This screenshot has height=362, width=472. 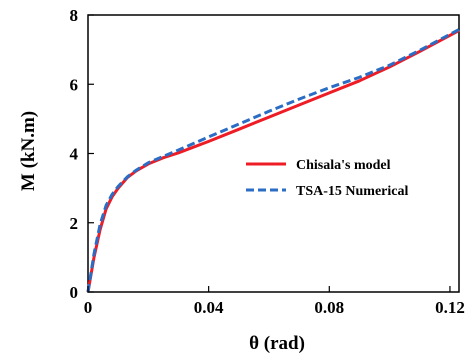 What do you see at coordinates (450, 307) in the screenshot?
I see `x-tick-label: 0.12` at bounding box center [450, 307].